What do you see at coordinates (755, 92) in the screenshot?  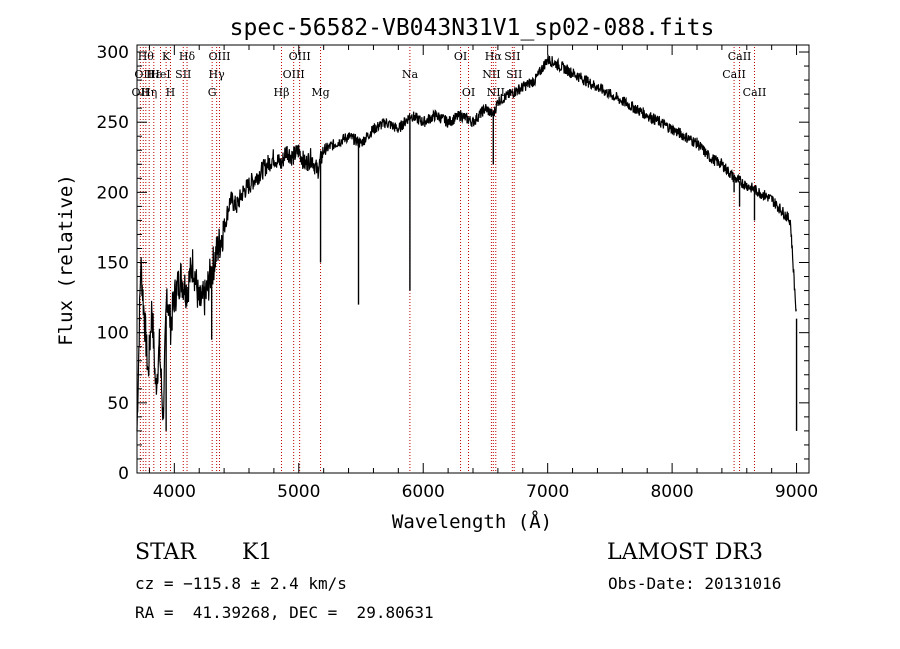 I see `line-label-27: CaII` at bounding box center [755, 92].